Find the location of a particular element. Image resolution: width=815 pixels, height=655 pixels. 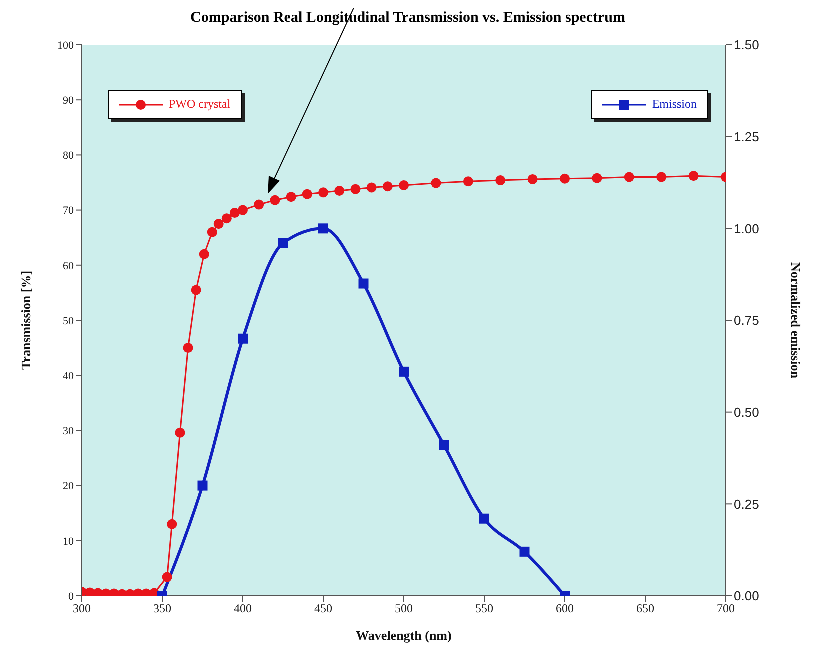

legend-label: Emission is located at coordinates (674, 104).